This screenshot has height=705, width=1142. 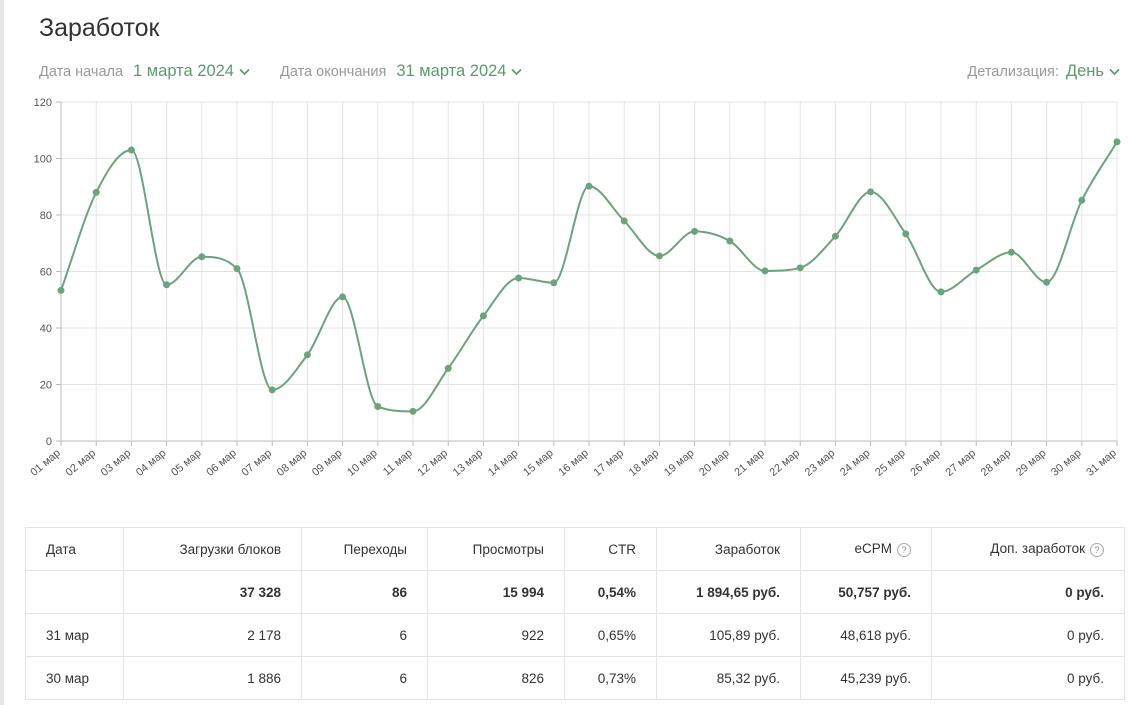 What do you see at coordinates (785, 463) in the screenshot?
I see `x-tick-label: 22 мар` at bounding box center [785, 463].